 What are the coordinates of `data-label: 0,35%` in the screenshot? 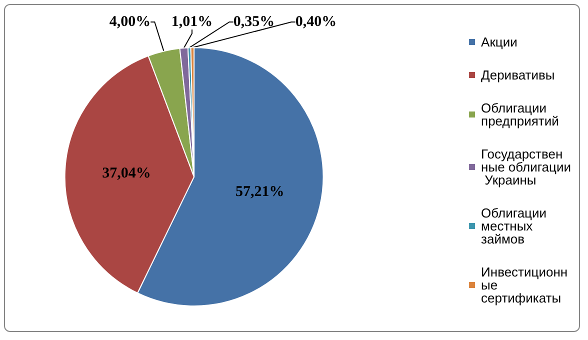 It's located at (254, 22).